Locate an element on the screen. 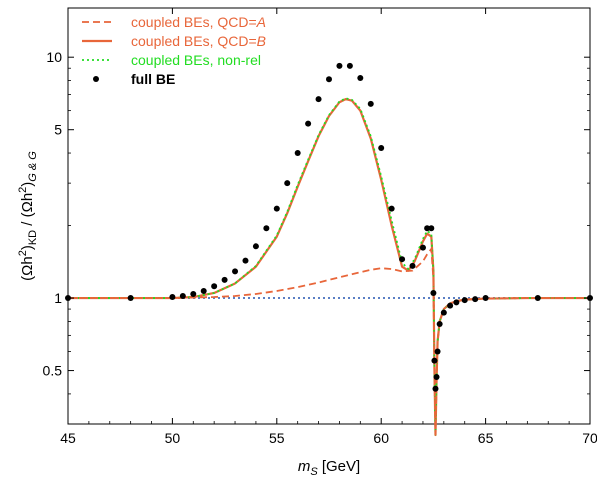 This screenshot has width=597, height=483. legend-entry-nonrel: coupled BEs, non-rel is located at coordinates (171, 60).